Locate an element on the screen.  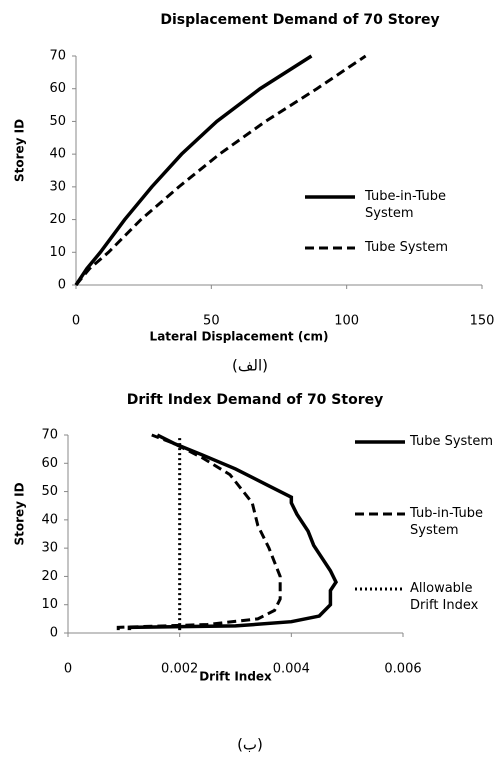
x-tick-label: 0.006 is located at coordinates (402, 669).